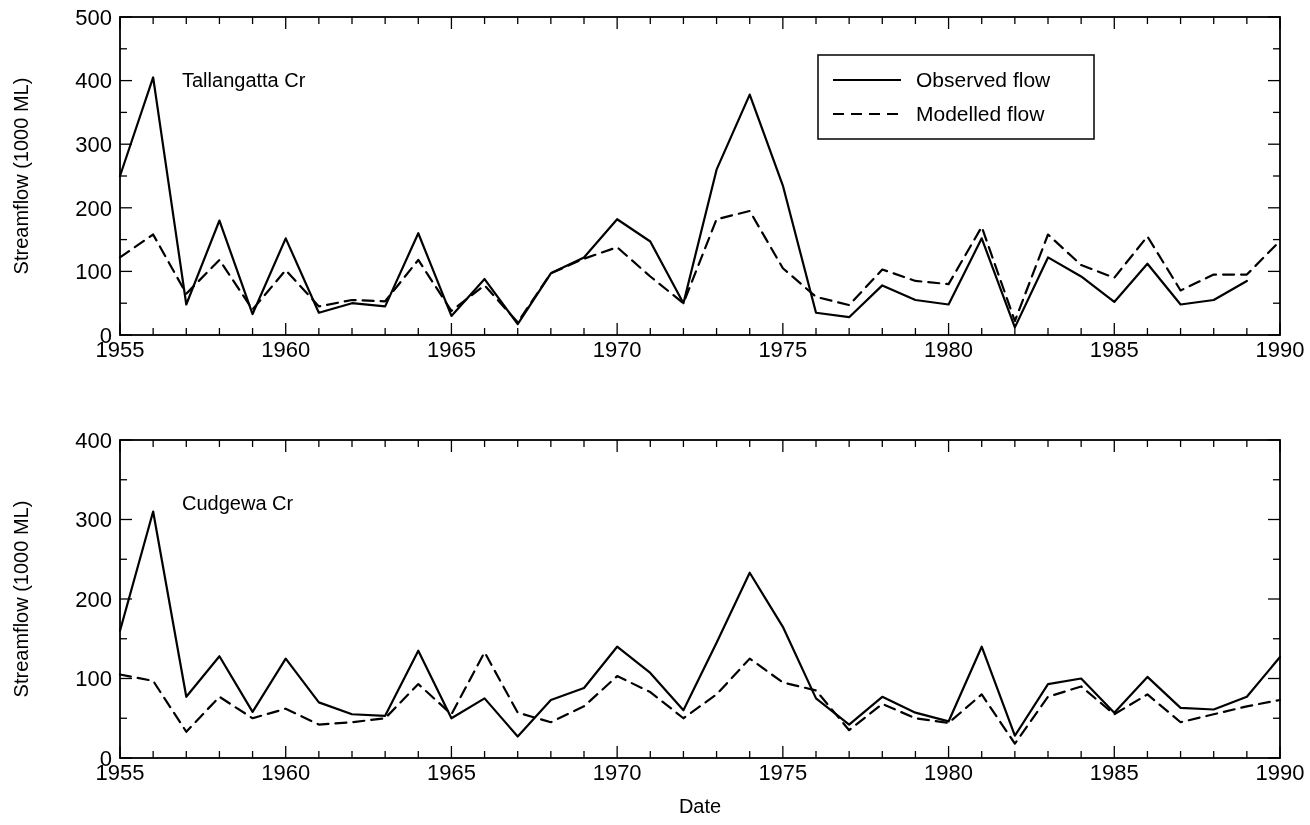 The image size is (1310, 825). I want to click on text: Cudgewa Cr, so click(238, 503).